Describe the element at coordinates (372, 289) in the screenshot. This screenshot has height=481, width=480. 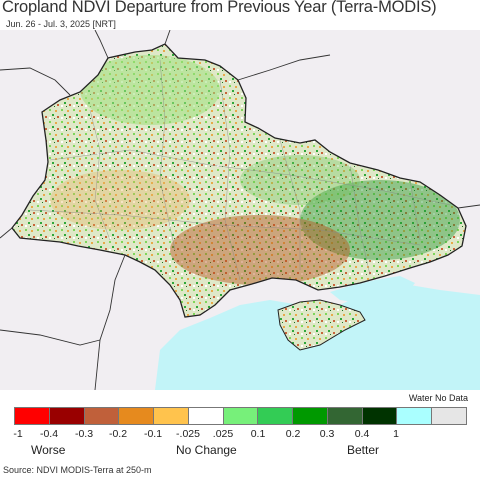
I see `sea-of-azov` at that location.